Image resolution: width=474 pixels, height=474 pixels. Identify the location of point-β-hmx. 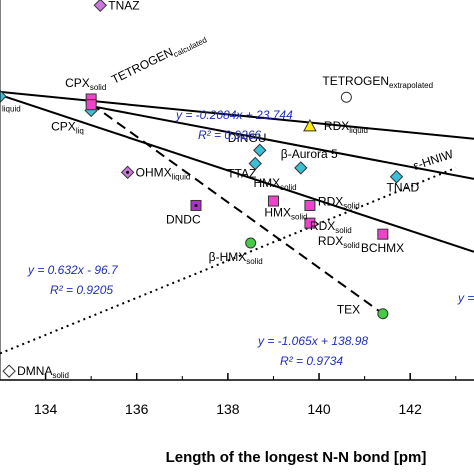
(251, 243).